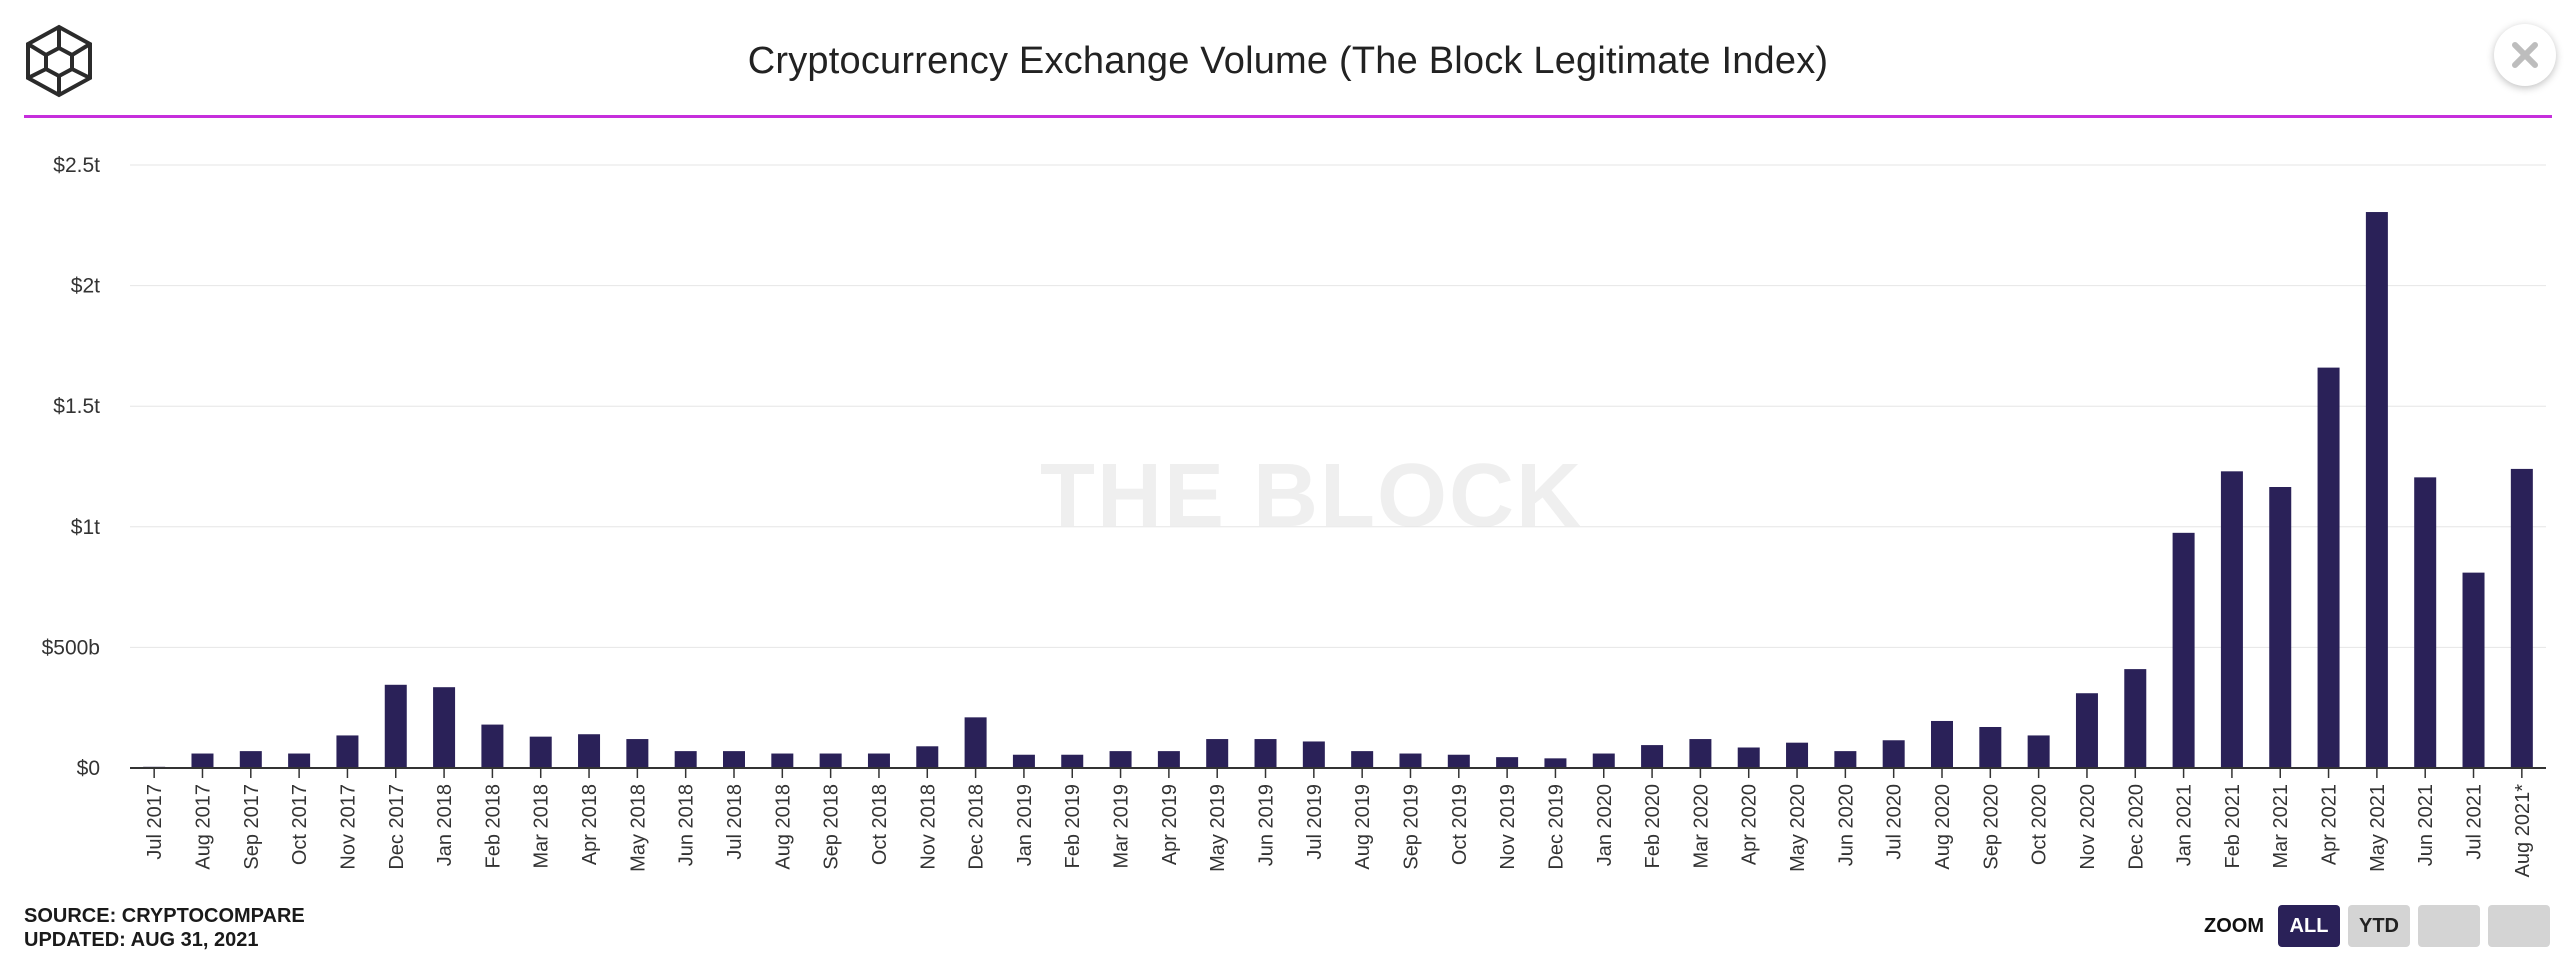 The image size is (2576, 960). What do you see at coordinates (2233, 826) in the screenshot?
I see `x-tick-label: Feb 2021` at bounding box center [2233, 826].